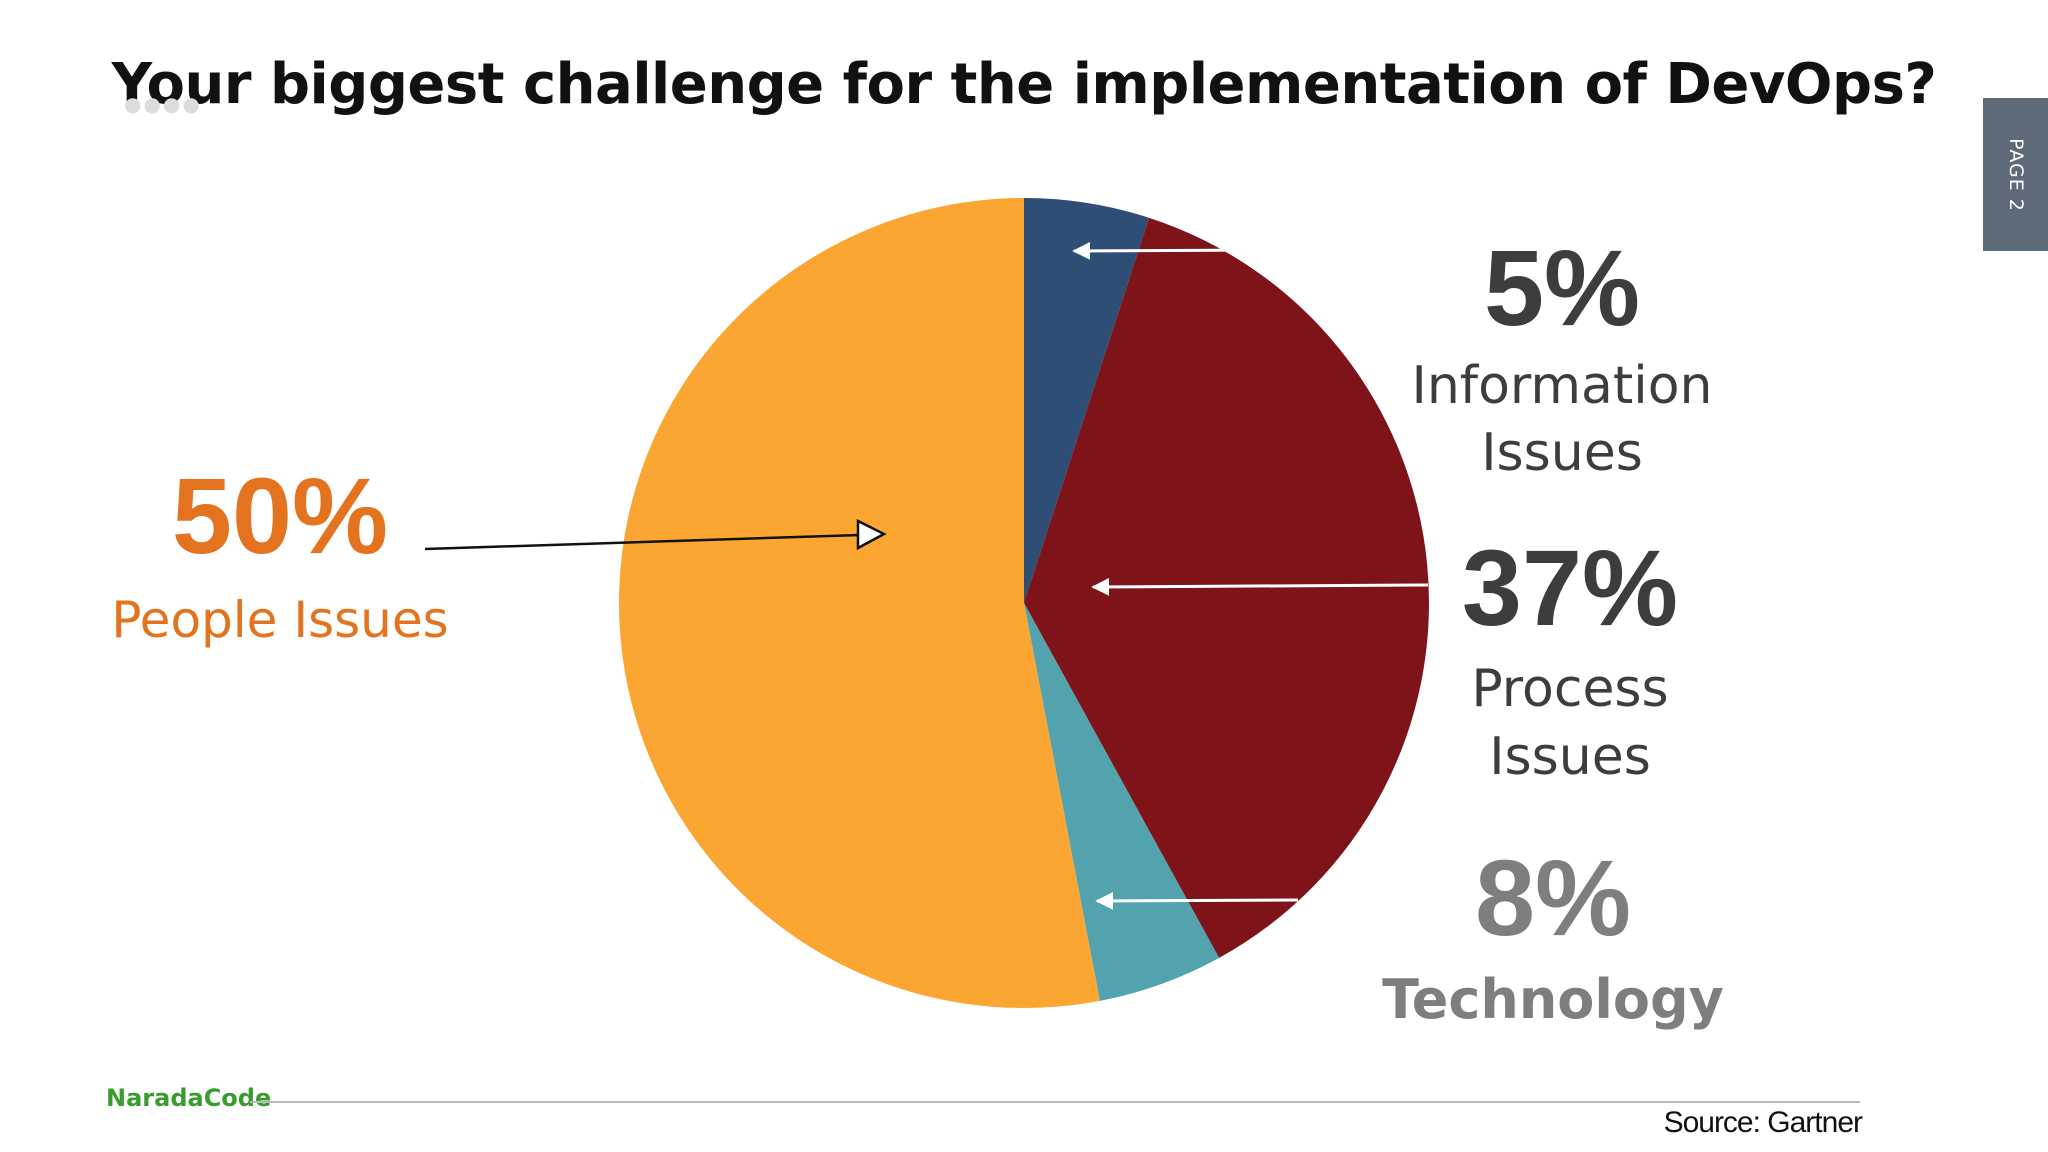 The width and height of the screenshot is (2048, 1152). Describe the element at coordinates (1570, 757) in the screenshot. I see `slice-label-process-line2: Issues` at that location.